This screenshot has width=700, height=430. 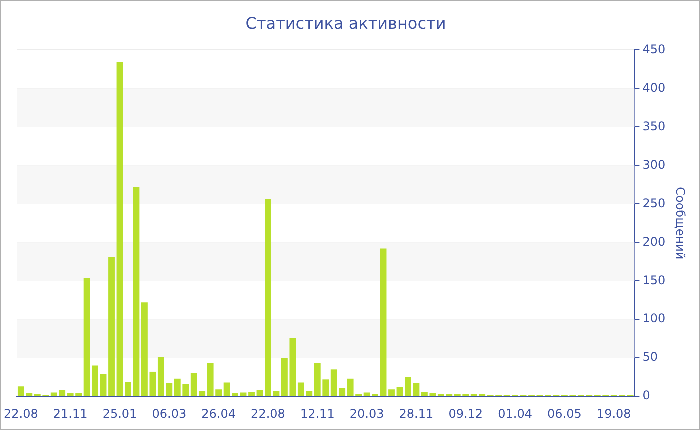 What do you see at coordinates (515, 413) in the screenshot?
I see `x-tick-label: 01.04` at bounding box center [515, 413].